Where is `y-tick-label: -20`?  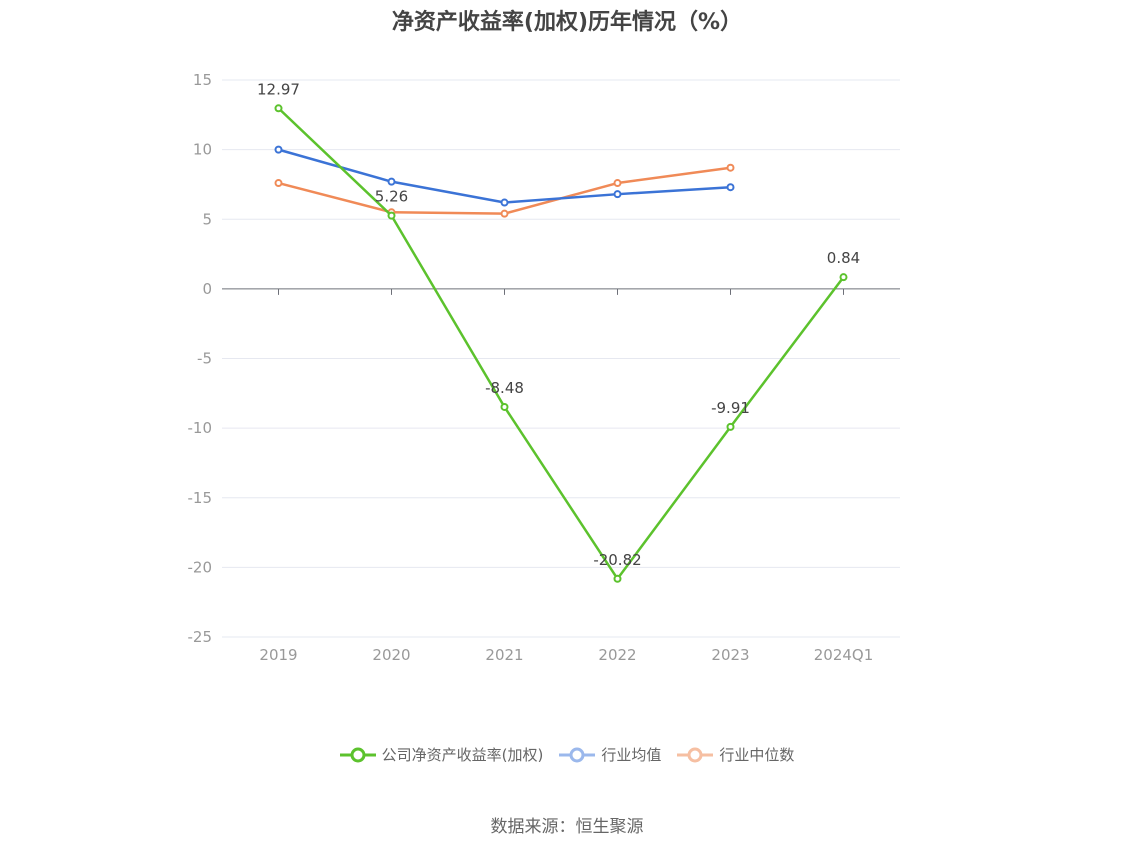
y-tick-label: -20 is located at coordinates (200, 567).